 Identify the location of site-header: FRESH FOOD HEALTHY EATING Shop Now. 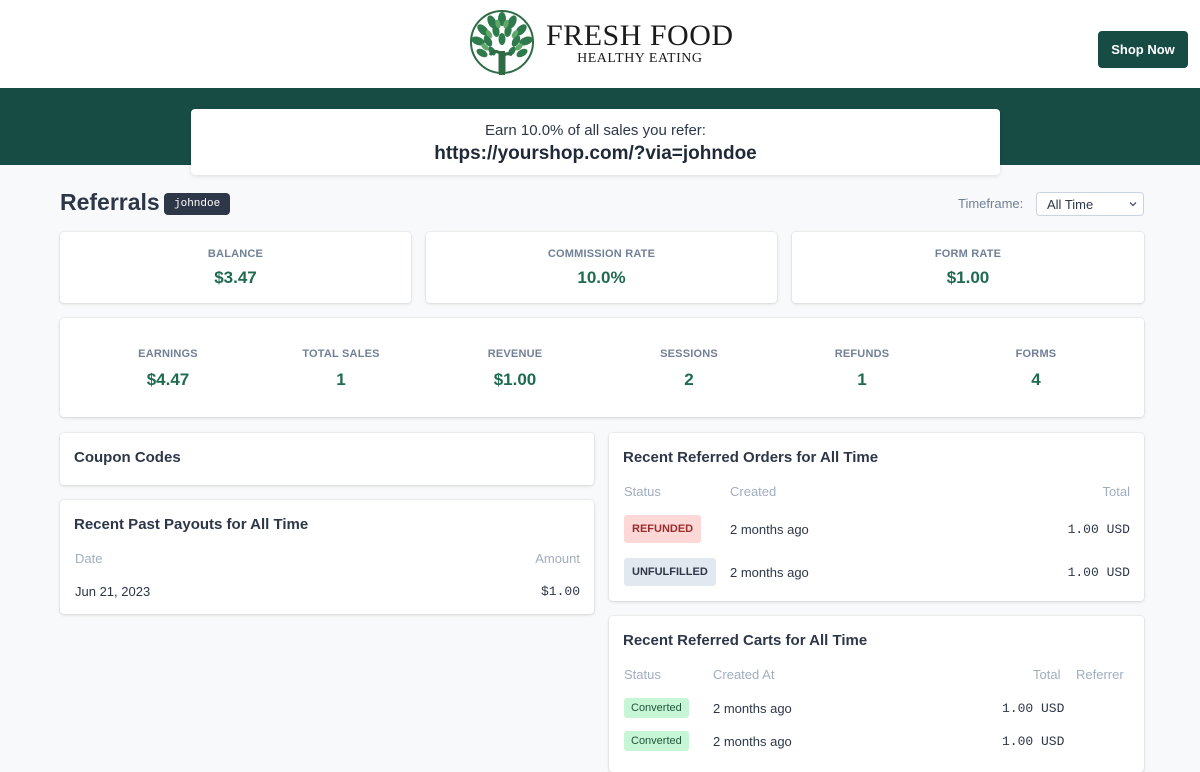
(600, 44).